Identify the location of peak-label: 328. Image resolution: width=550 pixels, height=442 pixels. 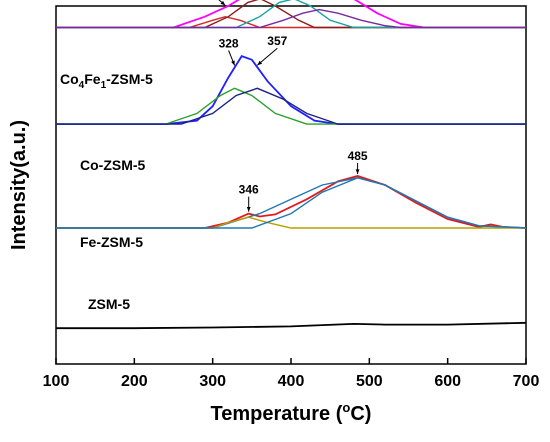
(229, 43).